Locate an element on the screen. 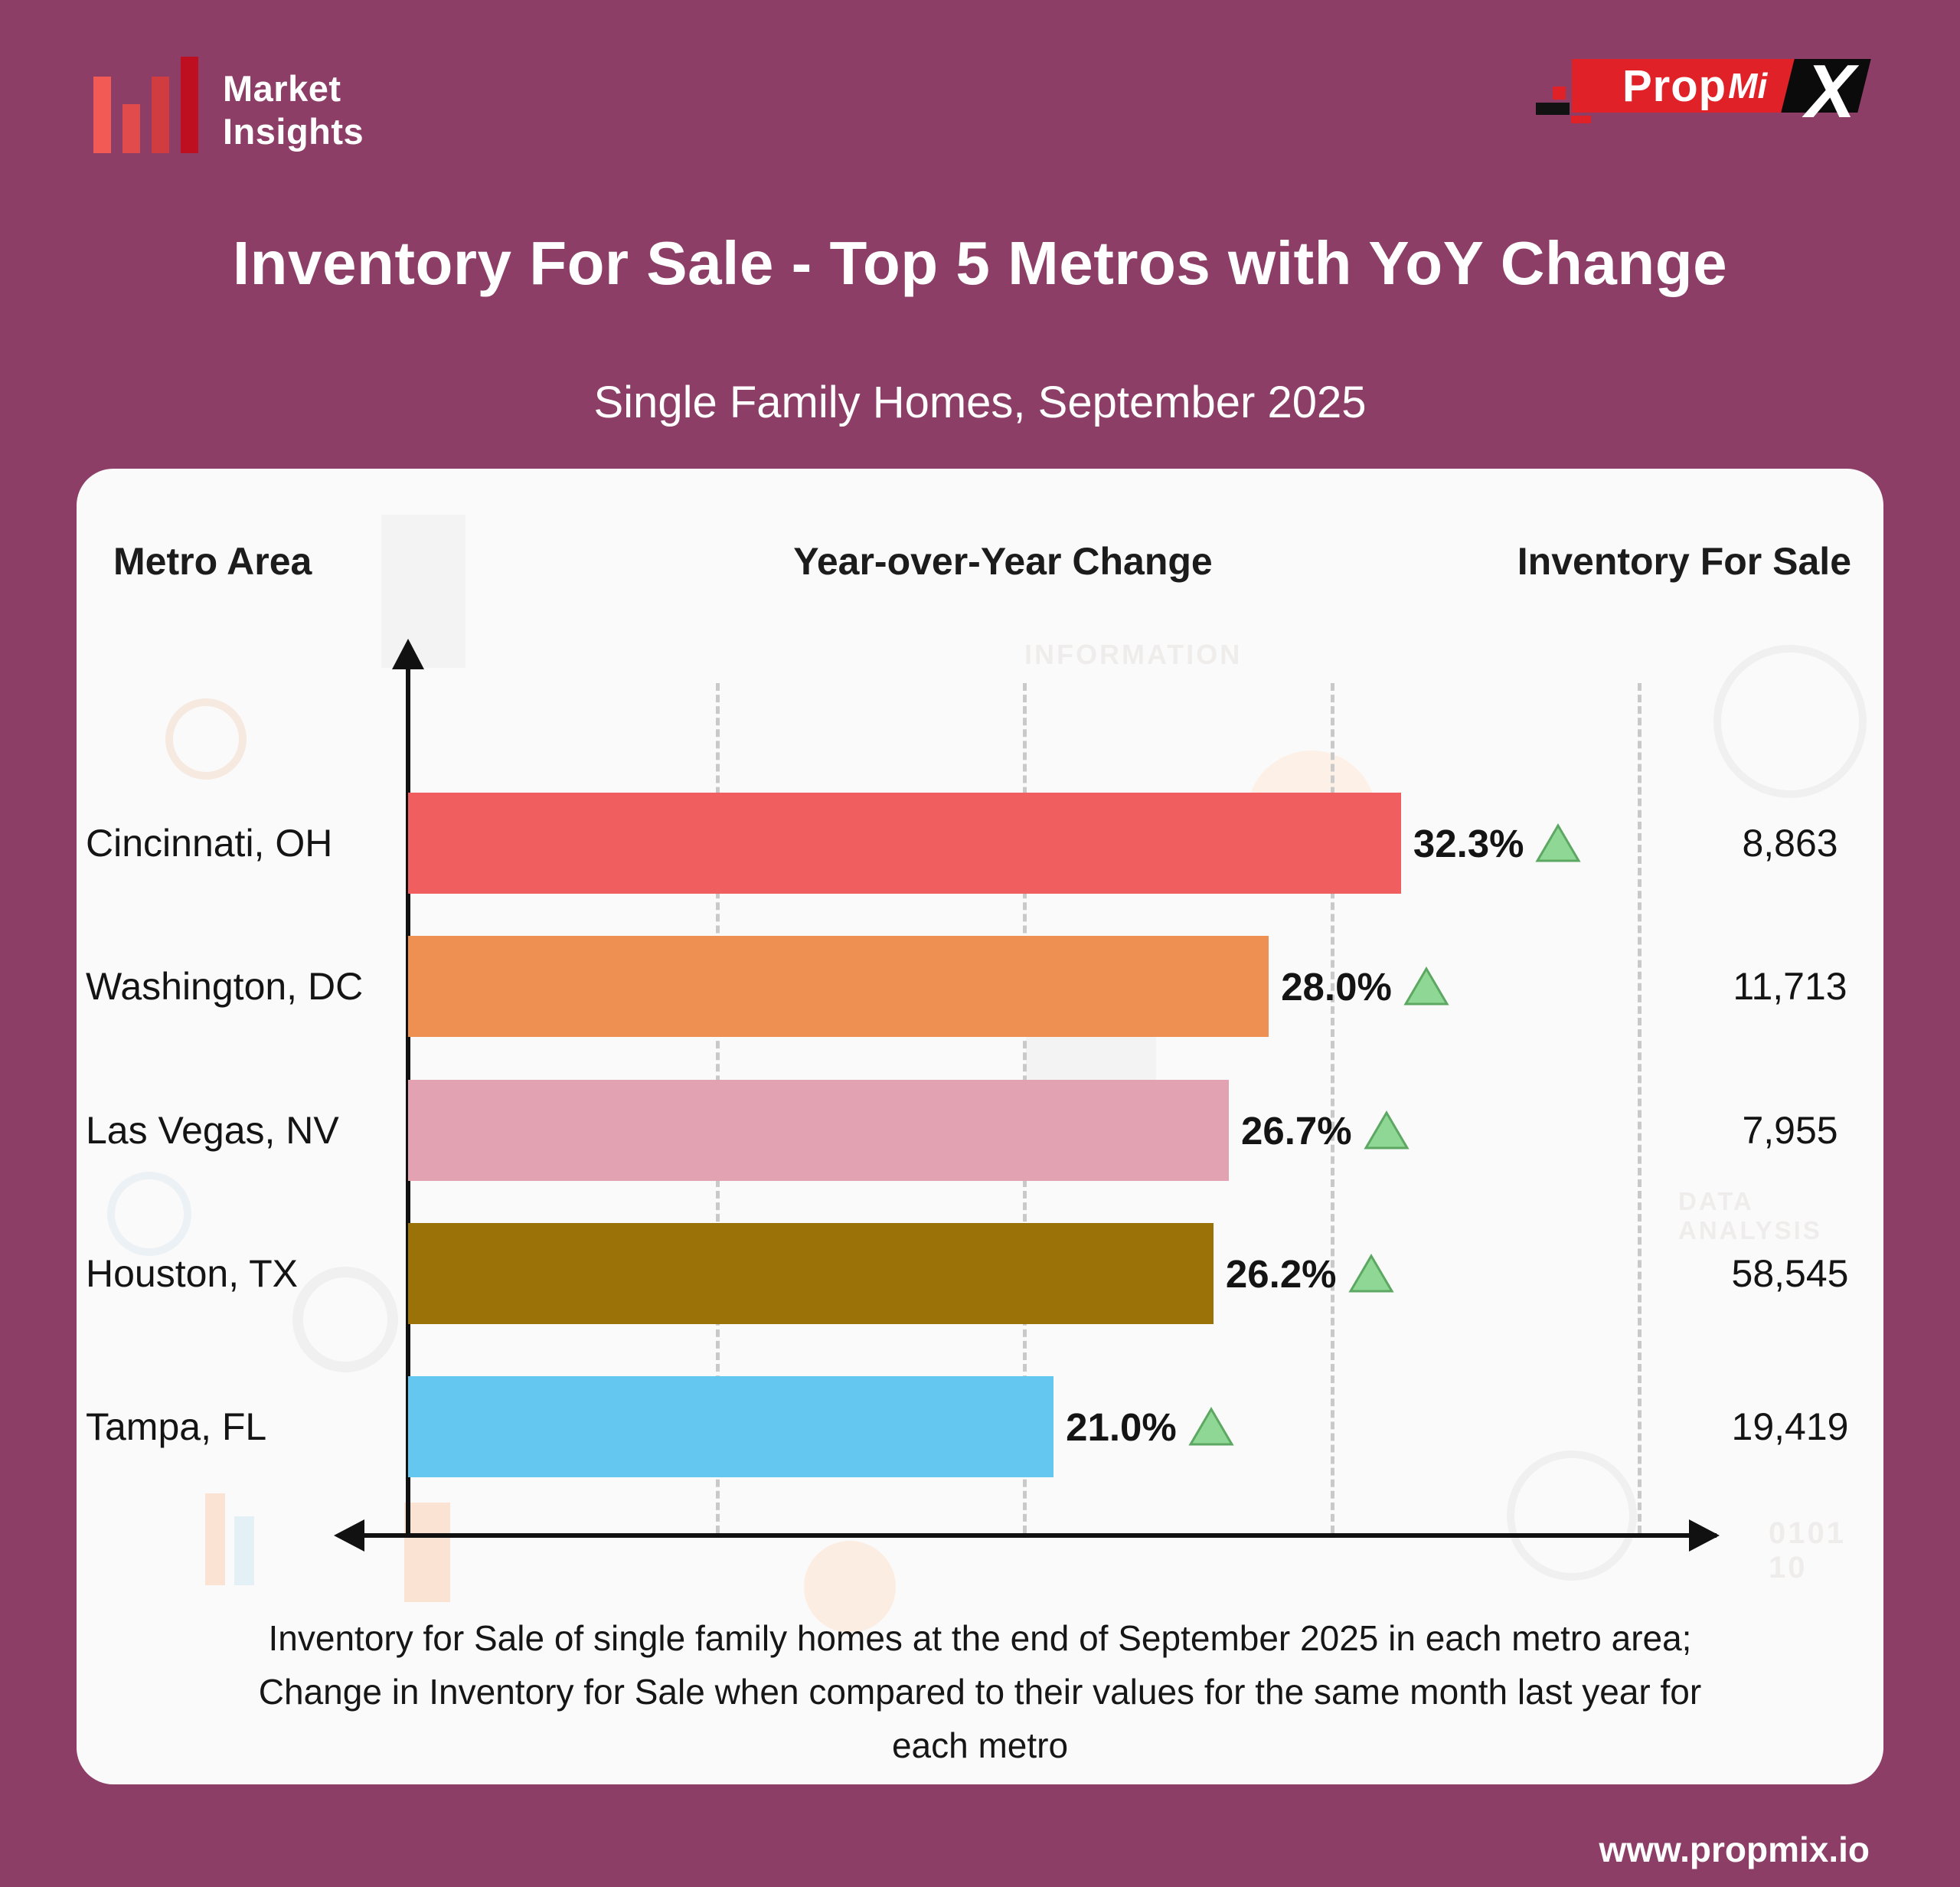 The width and height of the screenshot is (1960, 1887). propmix-logo: Prop Mi X is located at coordinates (1704, 91).